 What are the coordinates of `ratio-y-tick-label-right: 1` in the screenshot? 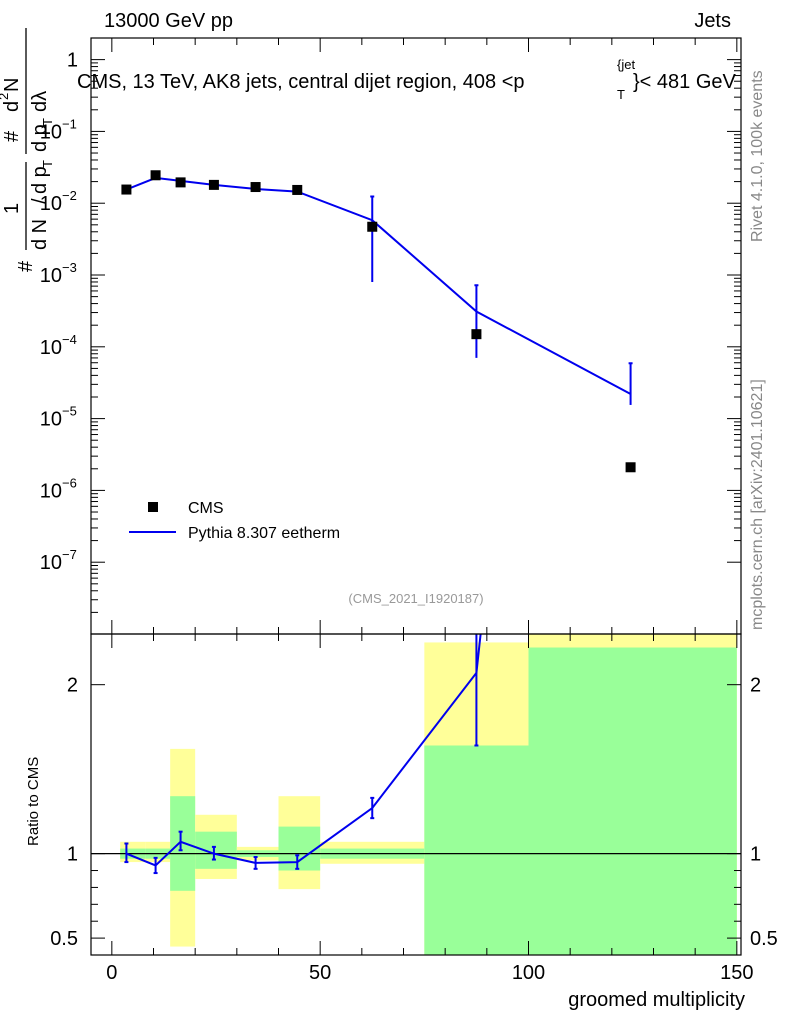 It's located at (755, 855).